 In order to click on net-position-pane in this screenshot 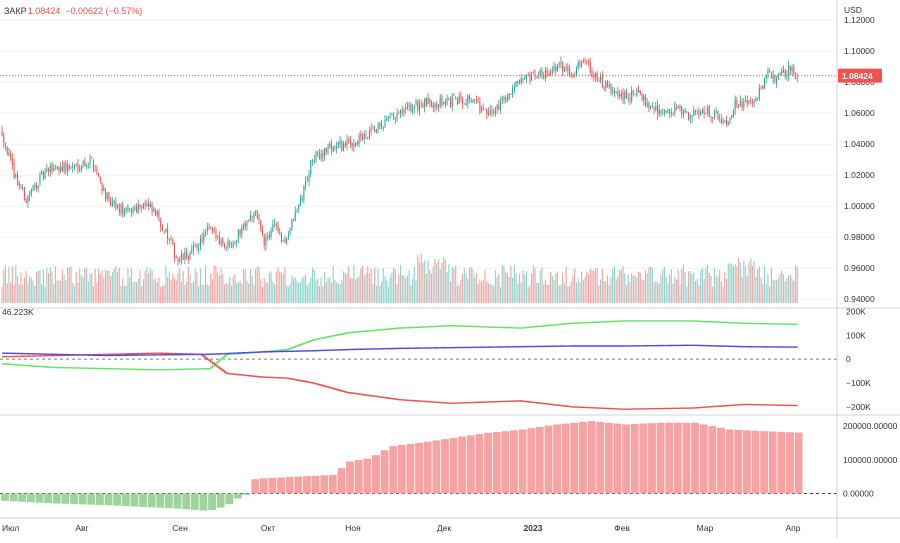, I will do `click(402, 466)`.